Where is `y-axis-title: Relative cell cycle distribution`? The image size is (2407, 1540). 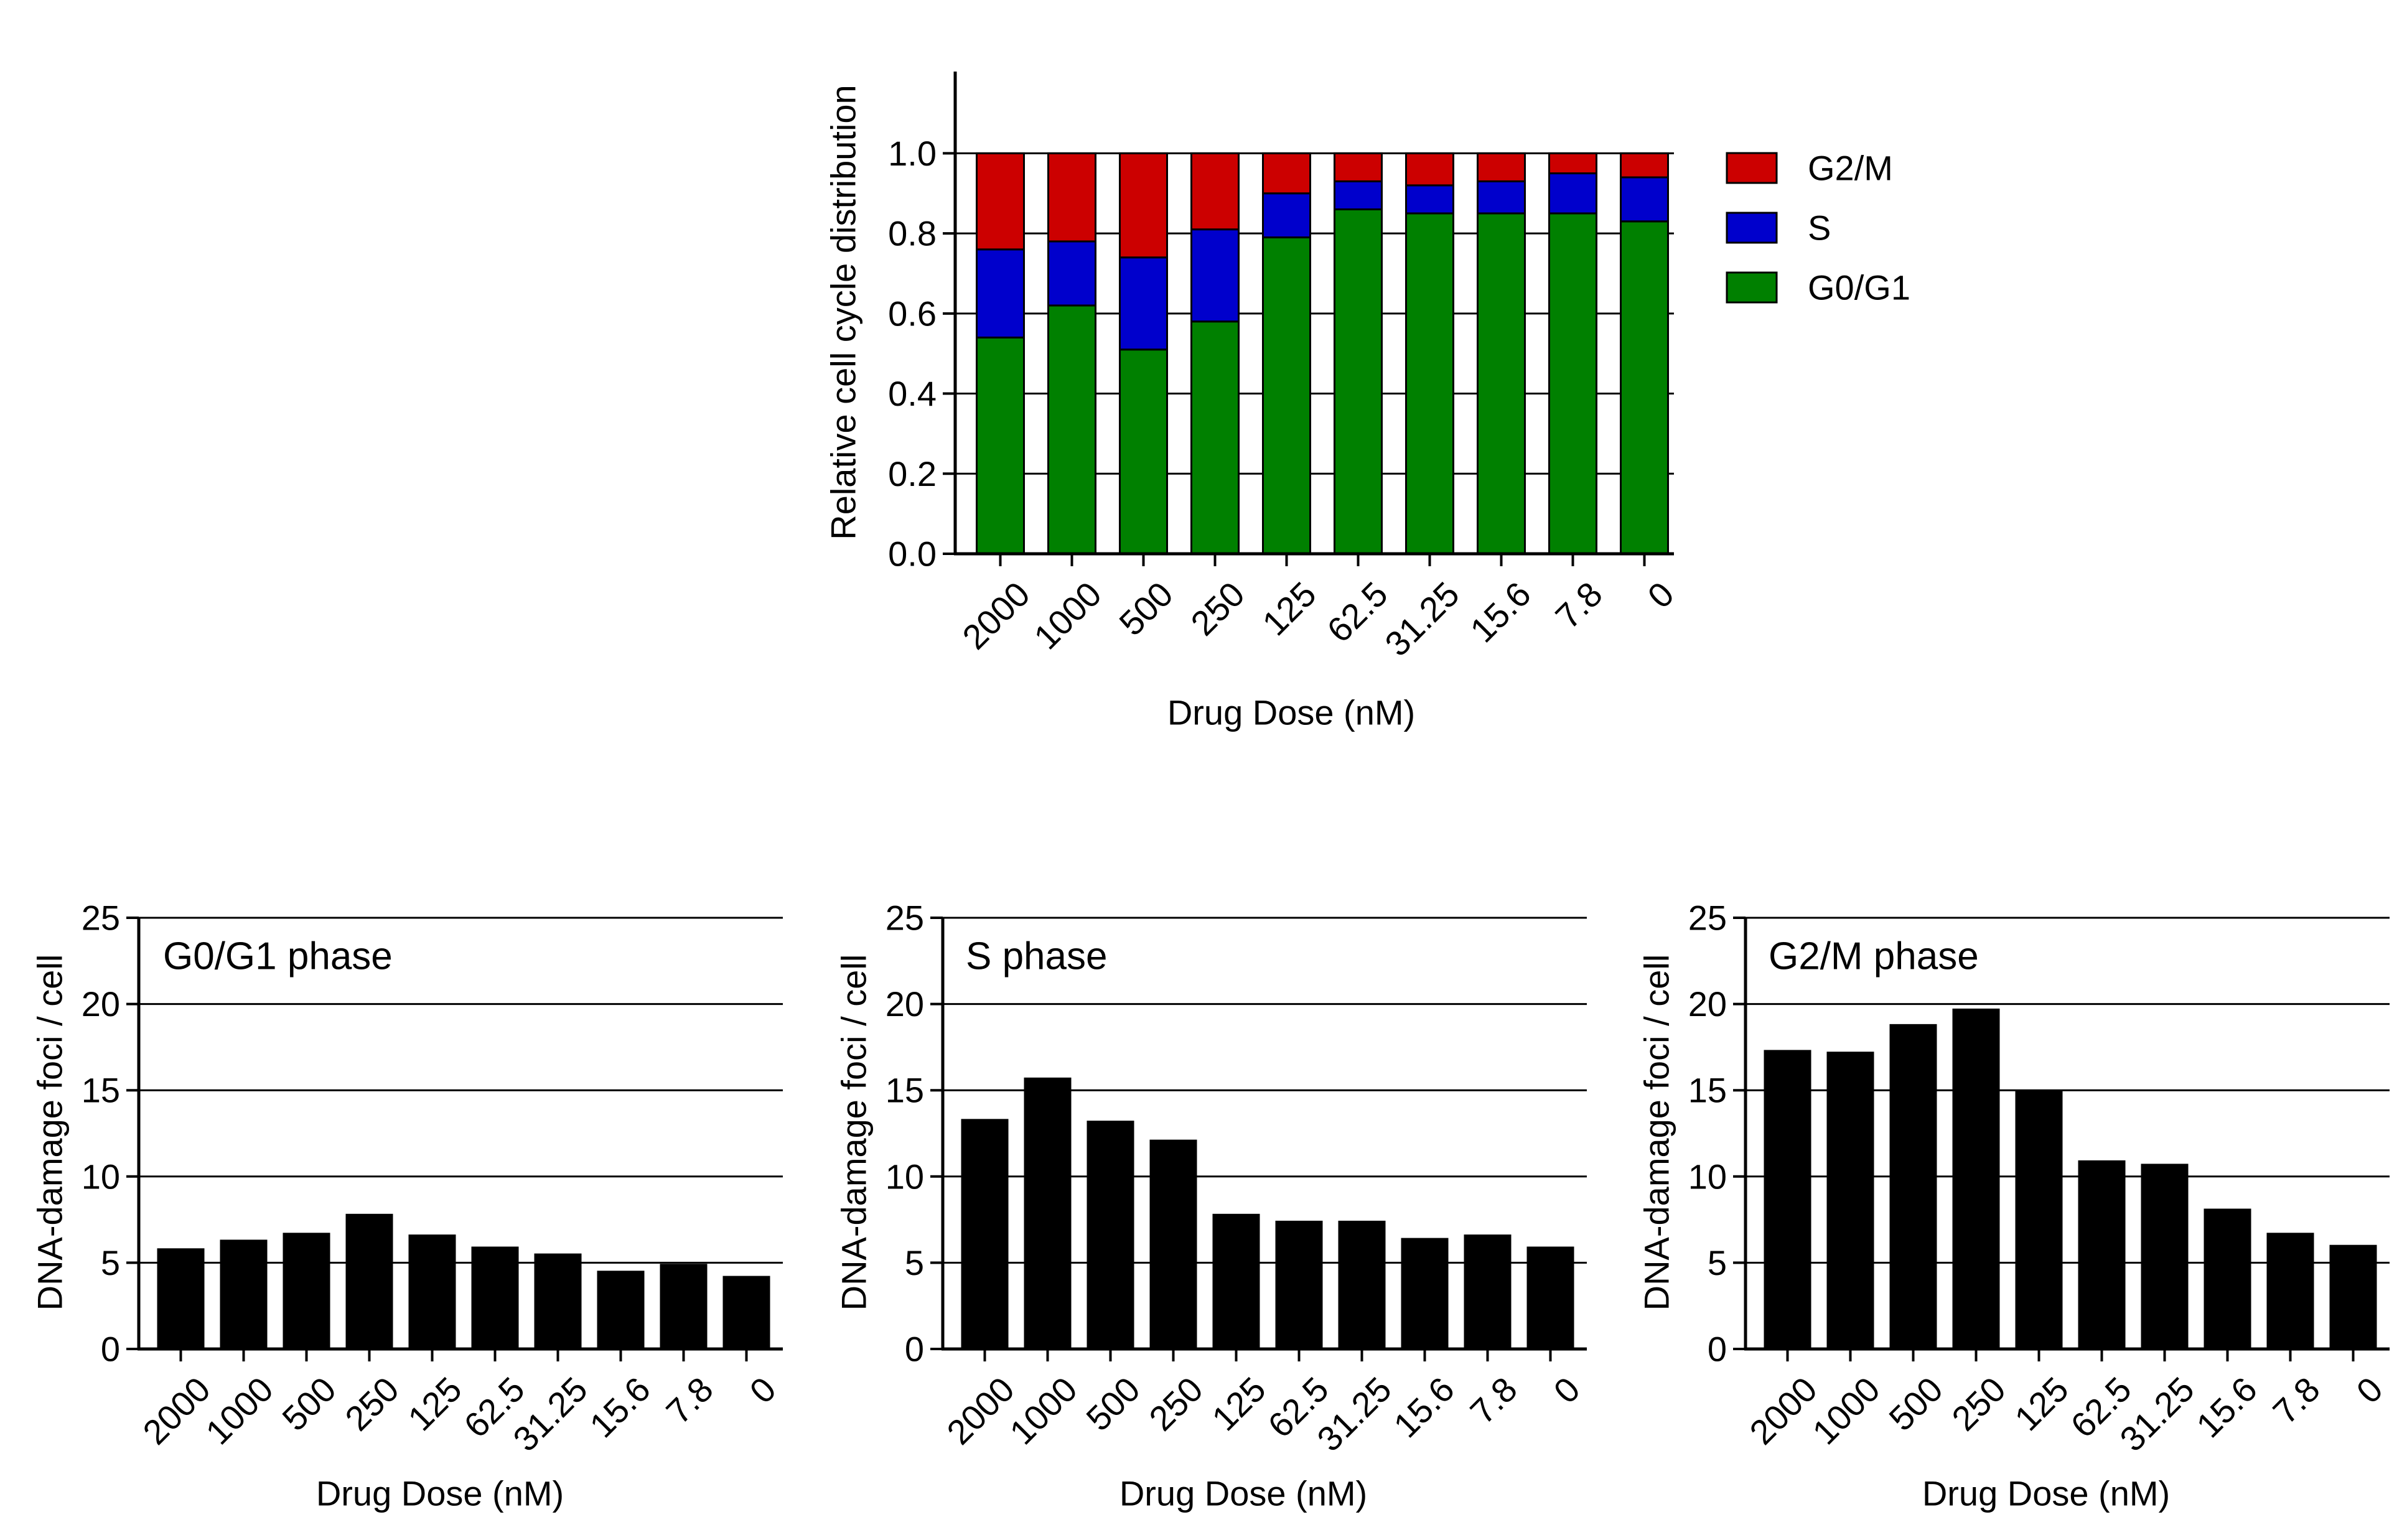 y-axis-title: Relative cell cycle distribution is located at coordinates (843, 312).